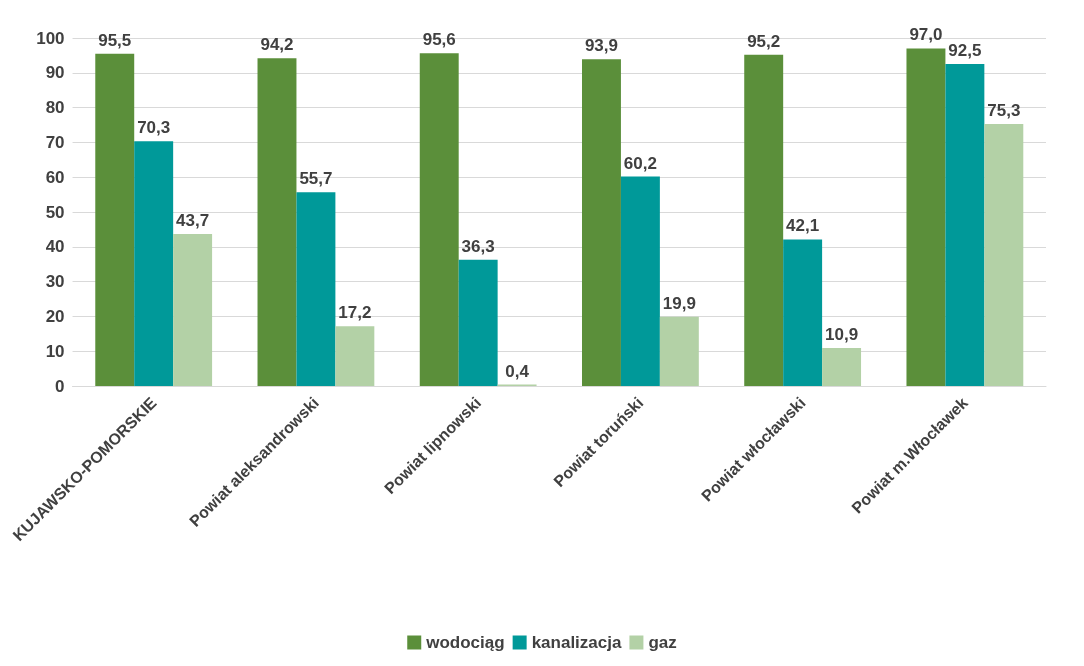 The width and height of the screenshot is (1084, 666). Describe the element at coordinates (764, 41) in the screenshot. I see `data-label: 95,2` at that location.